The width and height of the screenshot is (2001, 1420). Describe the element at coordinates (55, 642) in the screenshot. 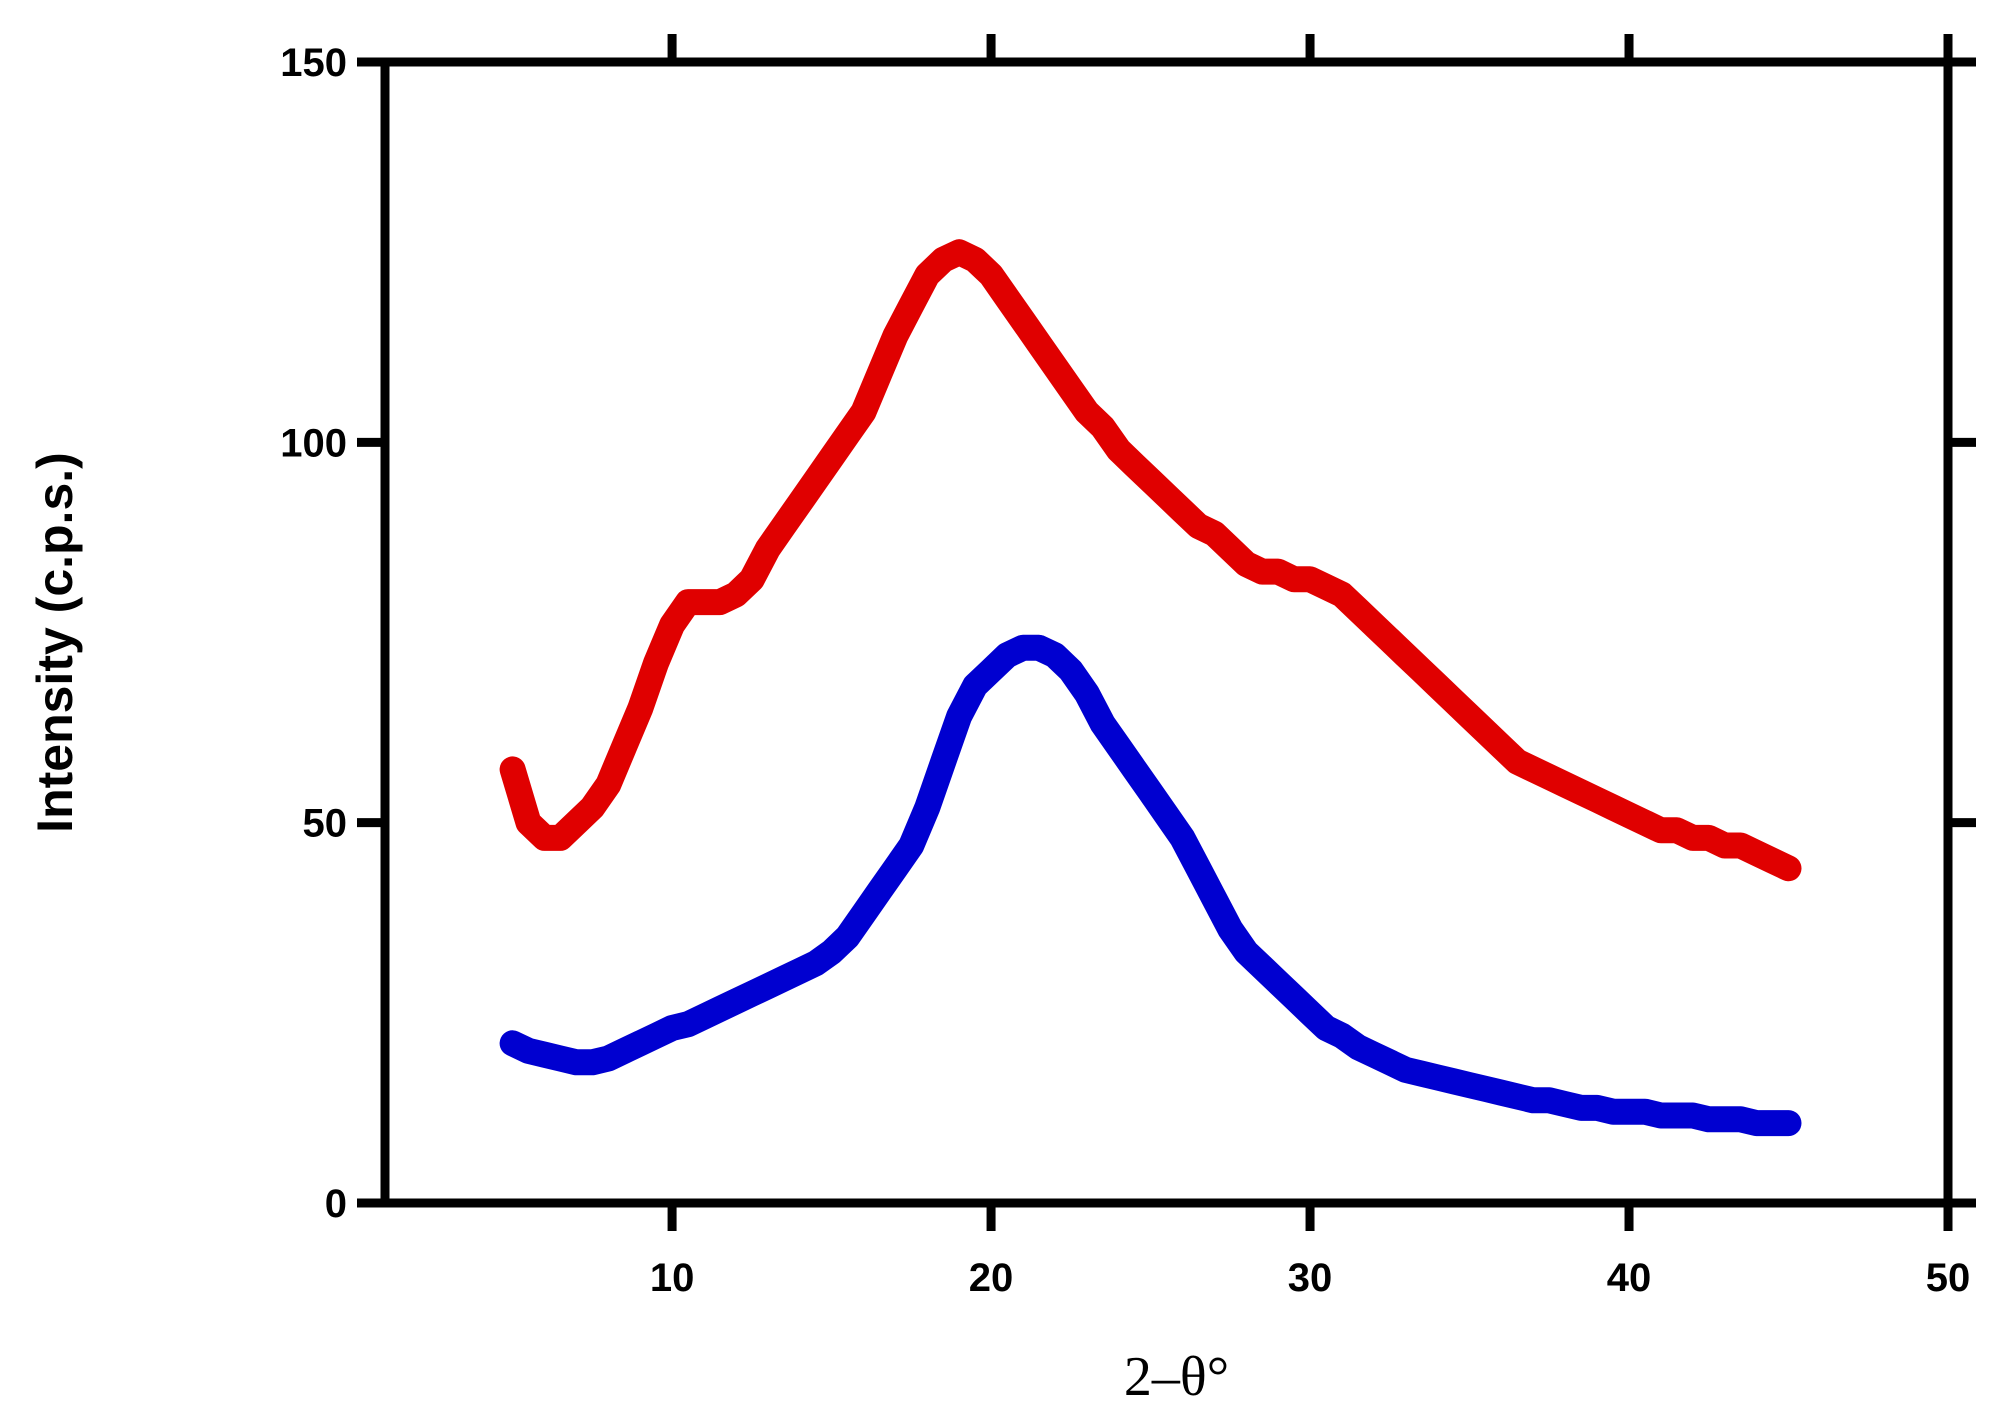

I see `y-axis-label: Intensity (c.p.s.)` at that location.